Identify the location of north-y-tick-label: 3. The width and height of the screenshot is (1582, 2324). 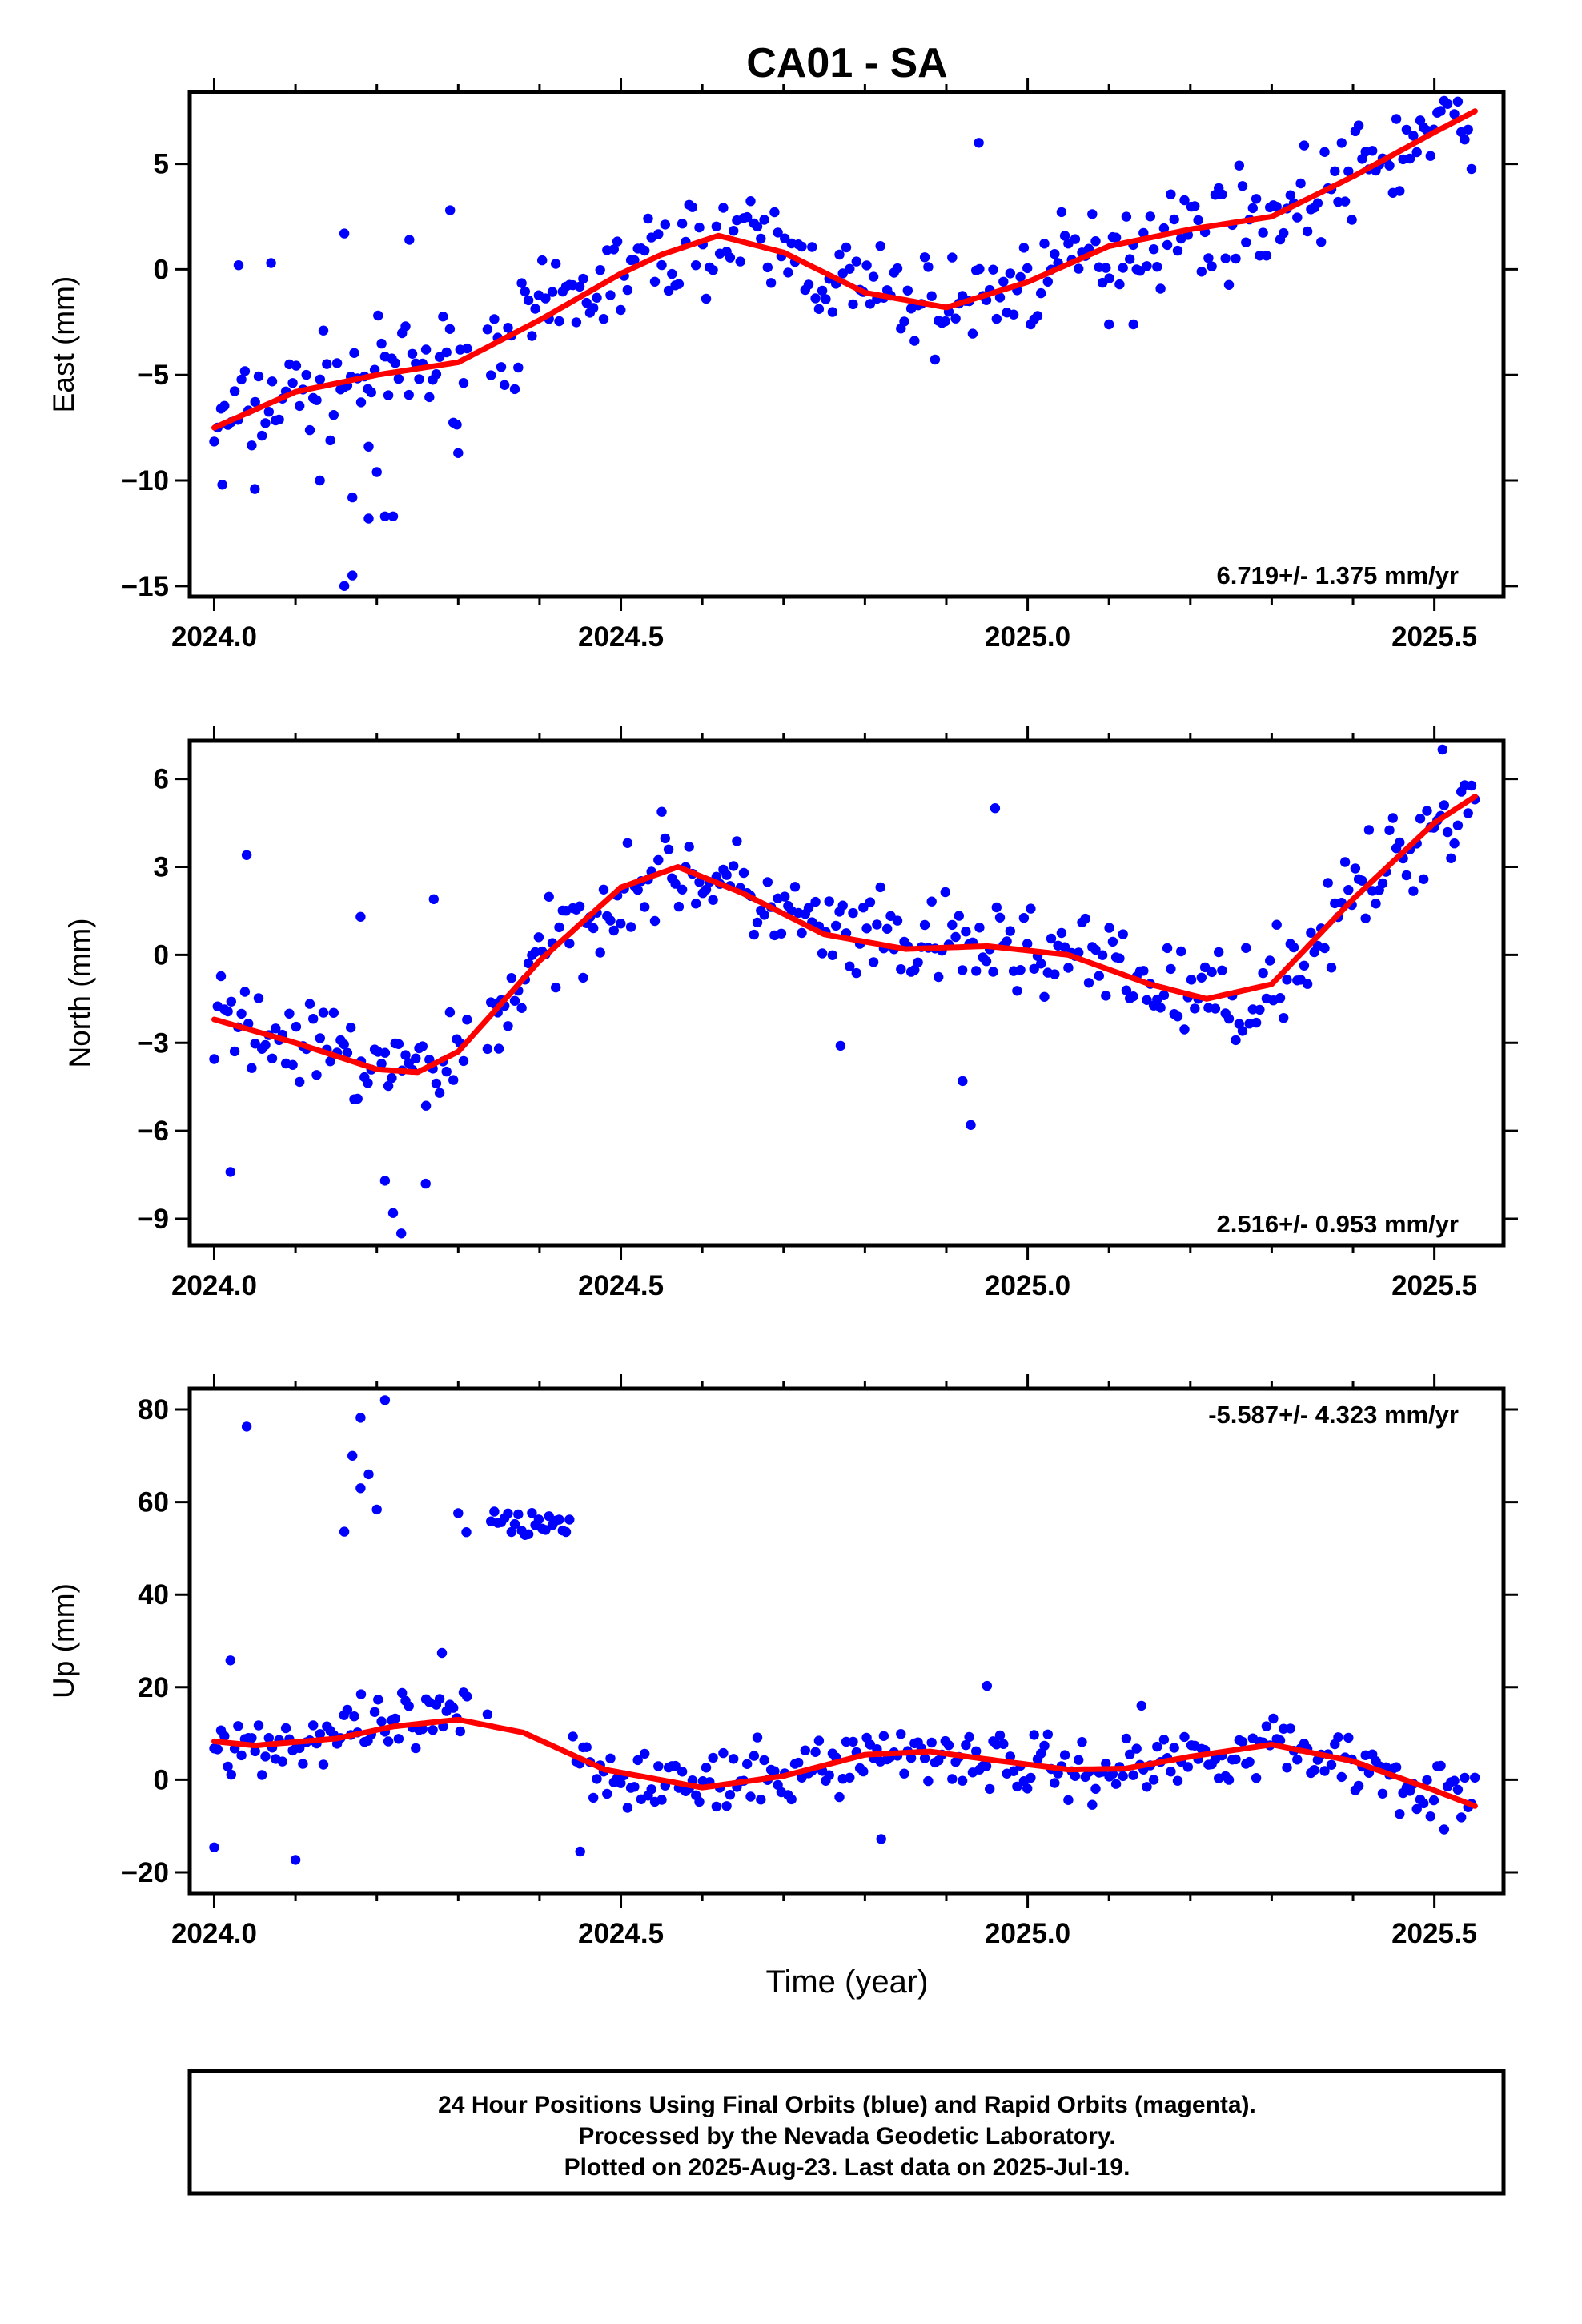
(161, 867).